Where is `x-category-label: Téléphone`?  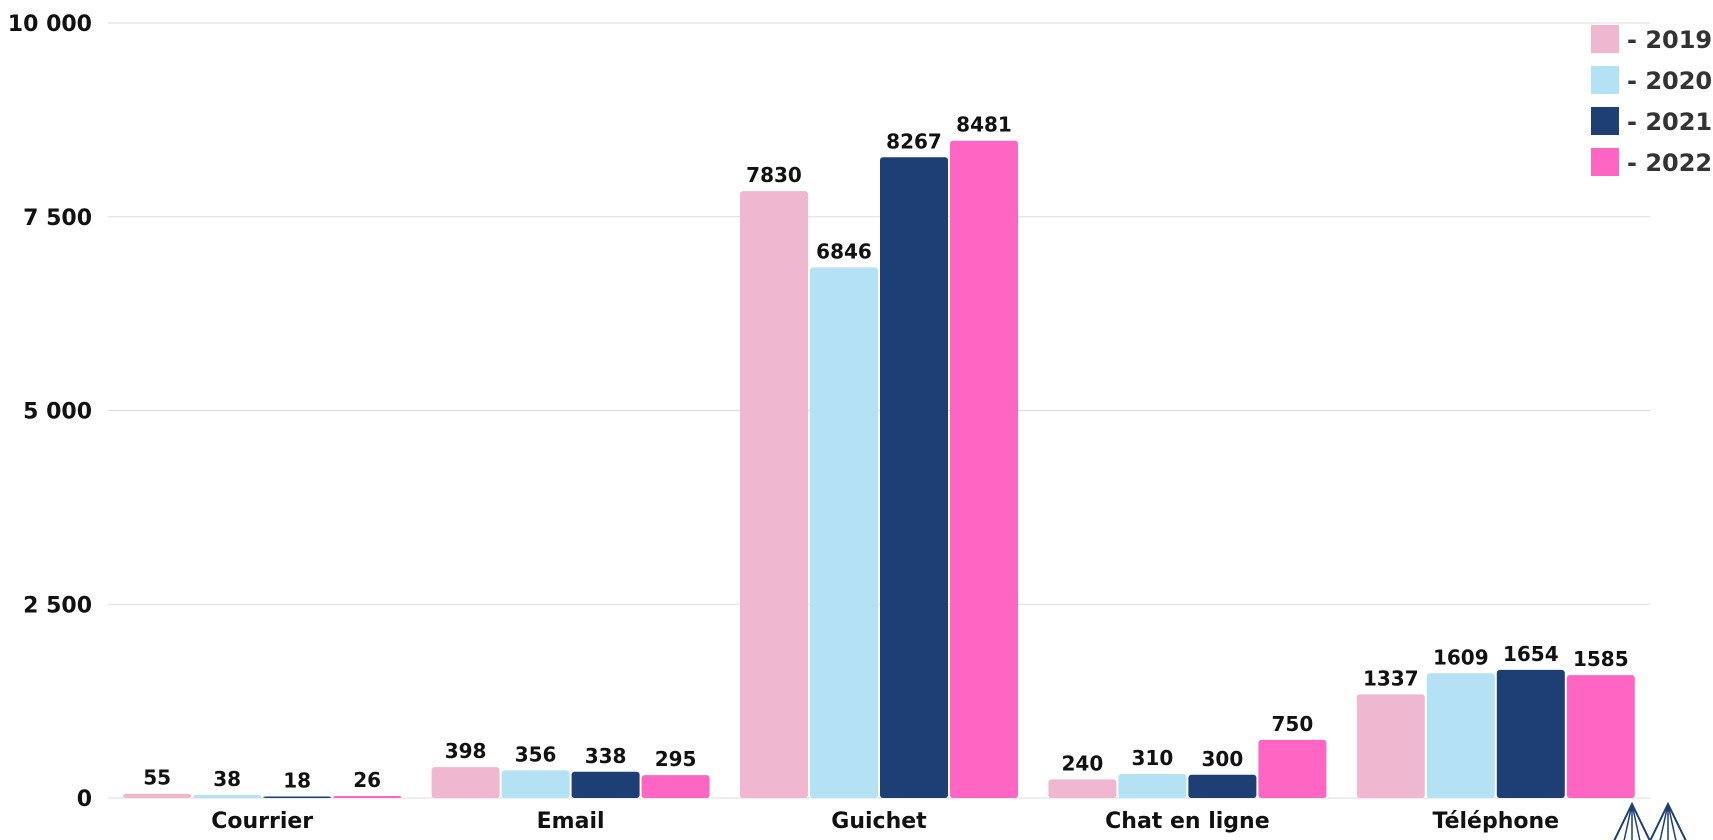
x-category-label: Téléphone is located at coordinates (1496, 821).